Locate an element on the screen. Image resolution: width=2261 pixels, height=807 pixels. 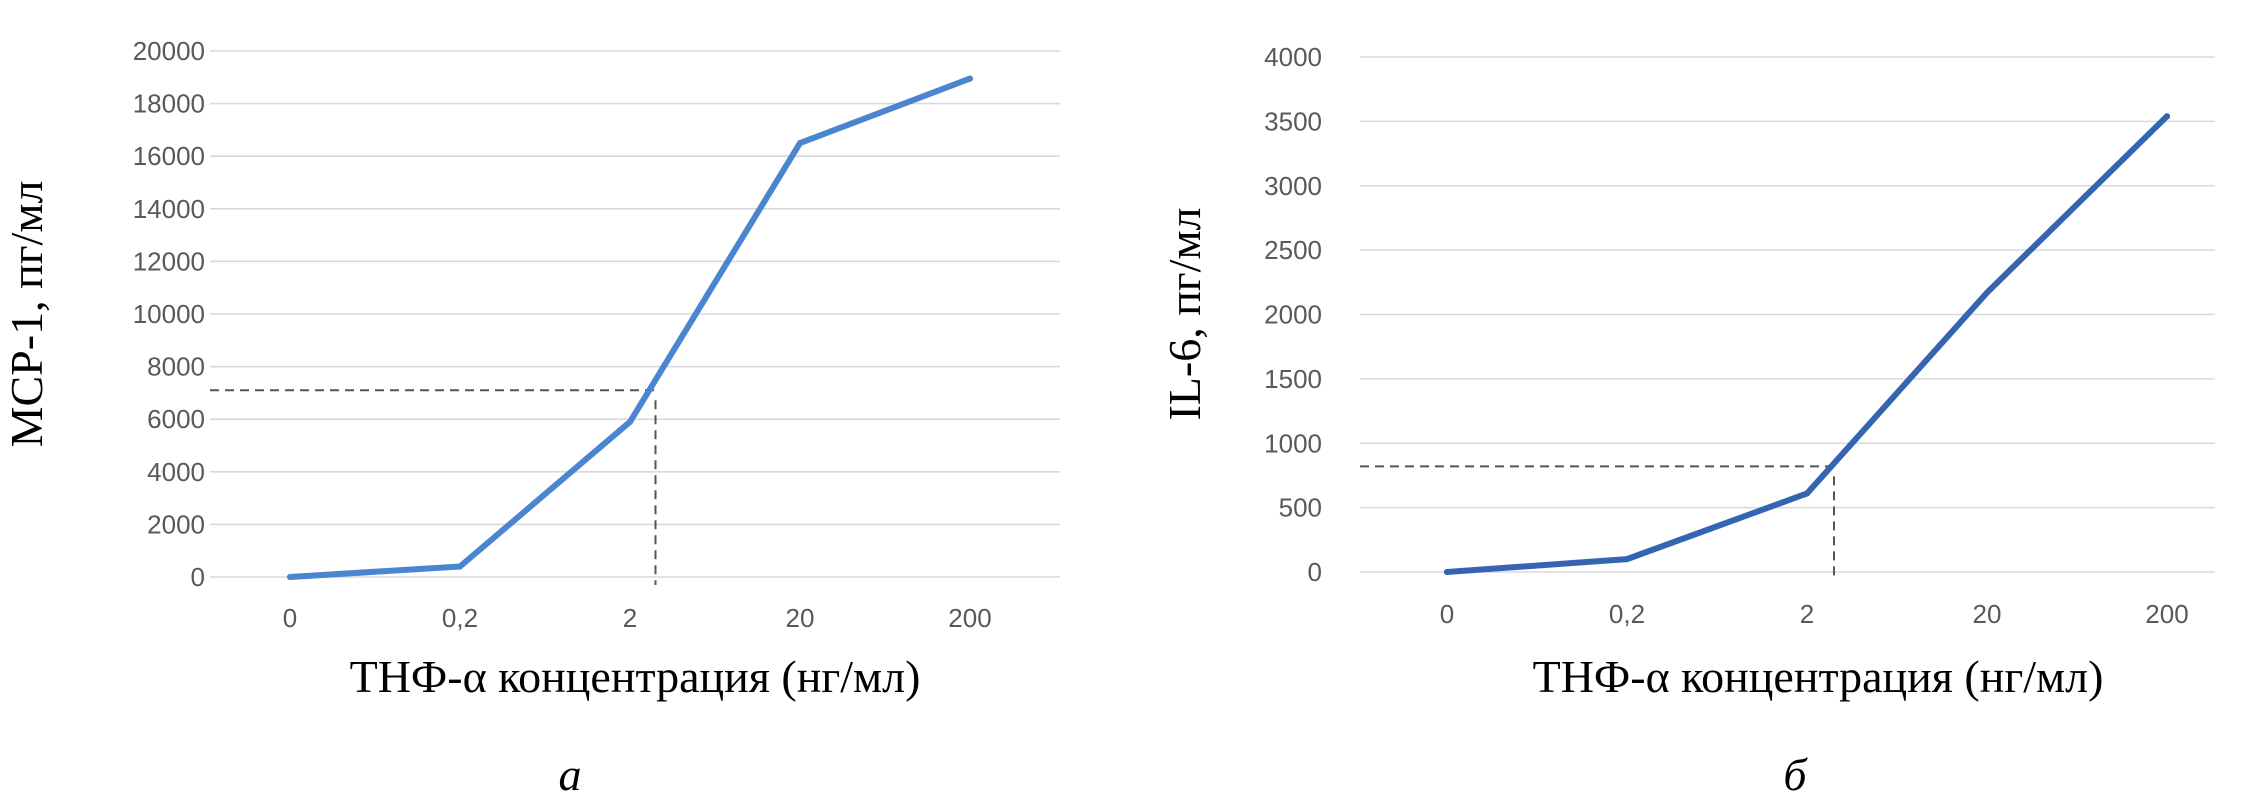
y-tick-label: 1500 is located at coordinates (1293, 379).